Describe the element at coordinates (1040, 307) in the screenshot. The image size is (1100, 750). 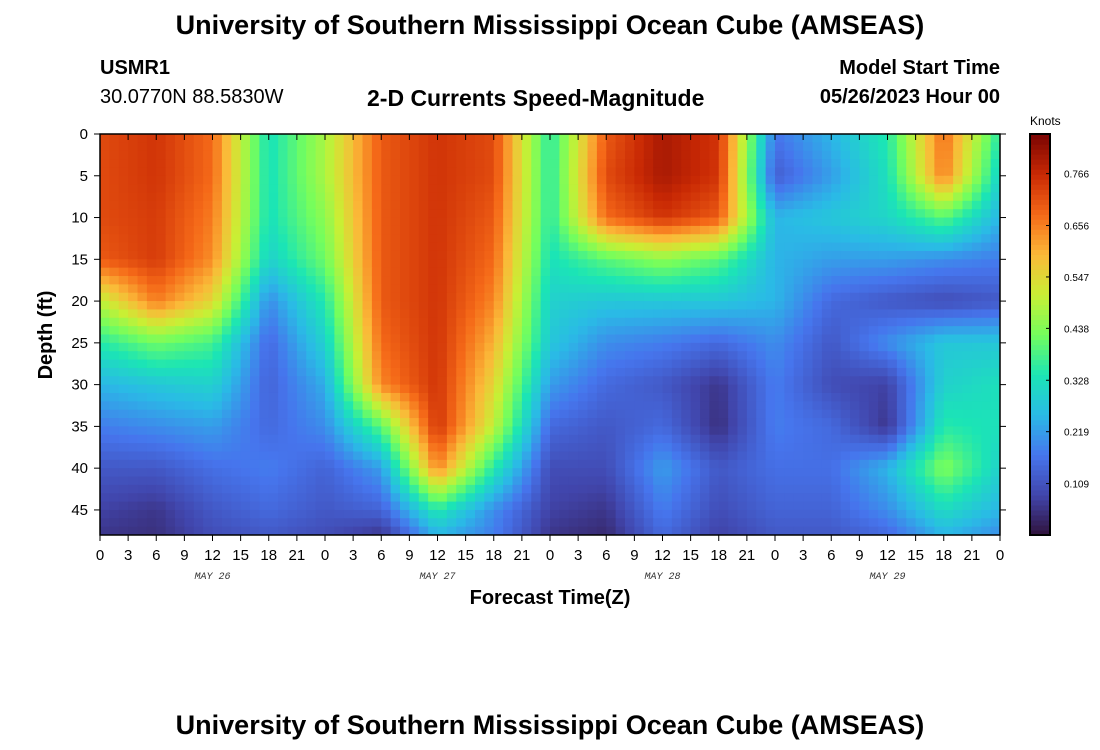
I see `colorbar-segment` at that location.